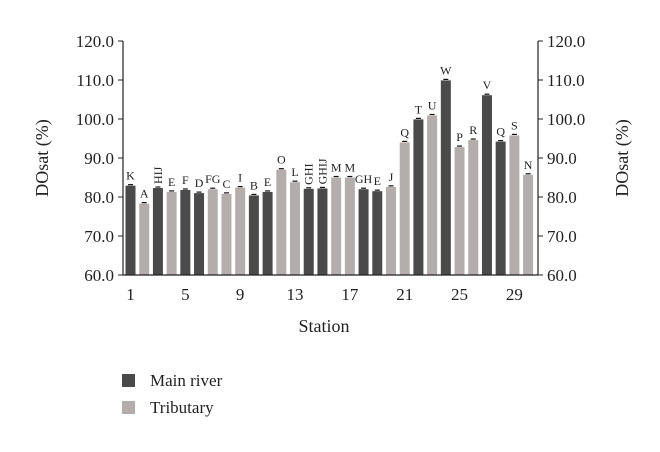 The image size is (660, 452). What do you see at coordinates (473, 130) in the screenshot?
I see `bar-letter-label: R` at bounding box center [473, 130].